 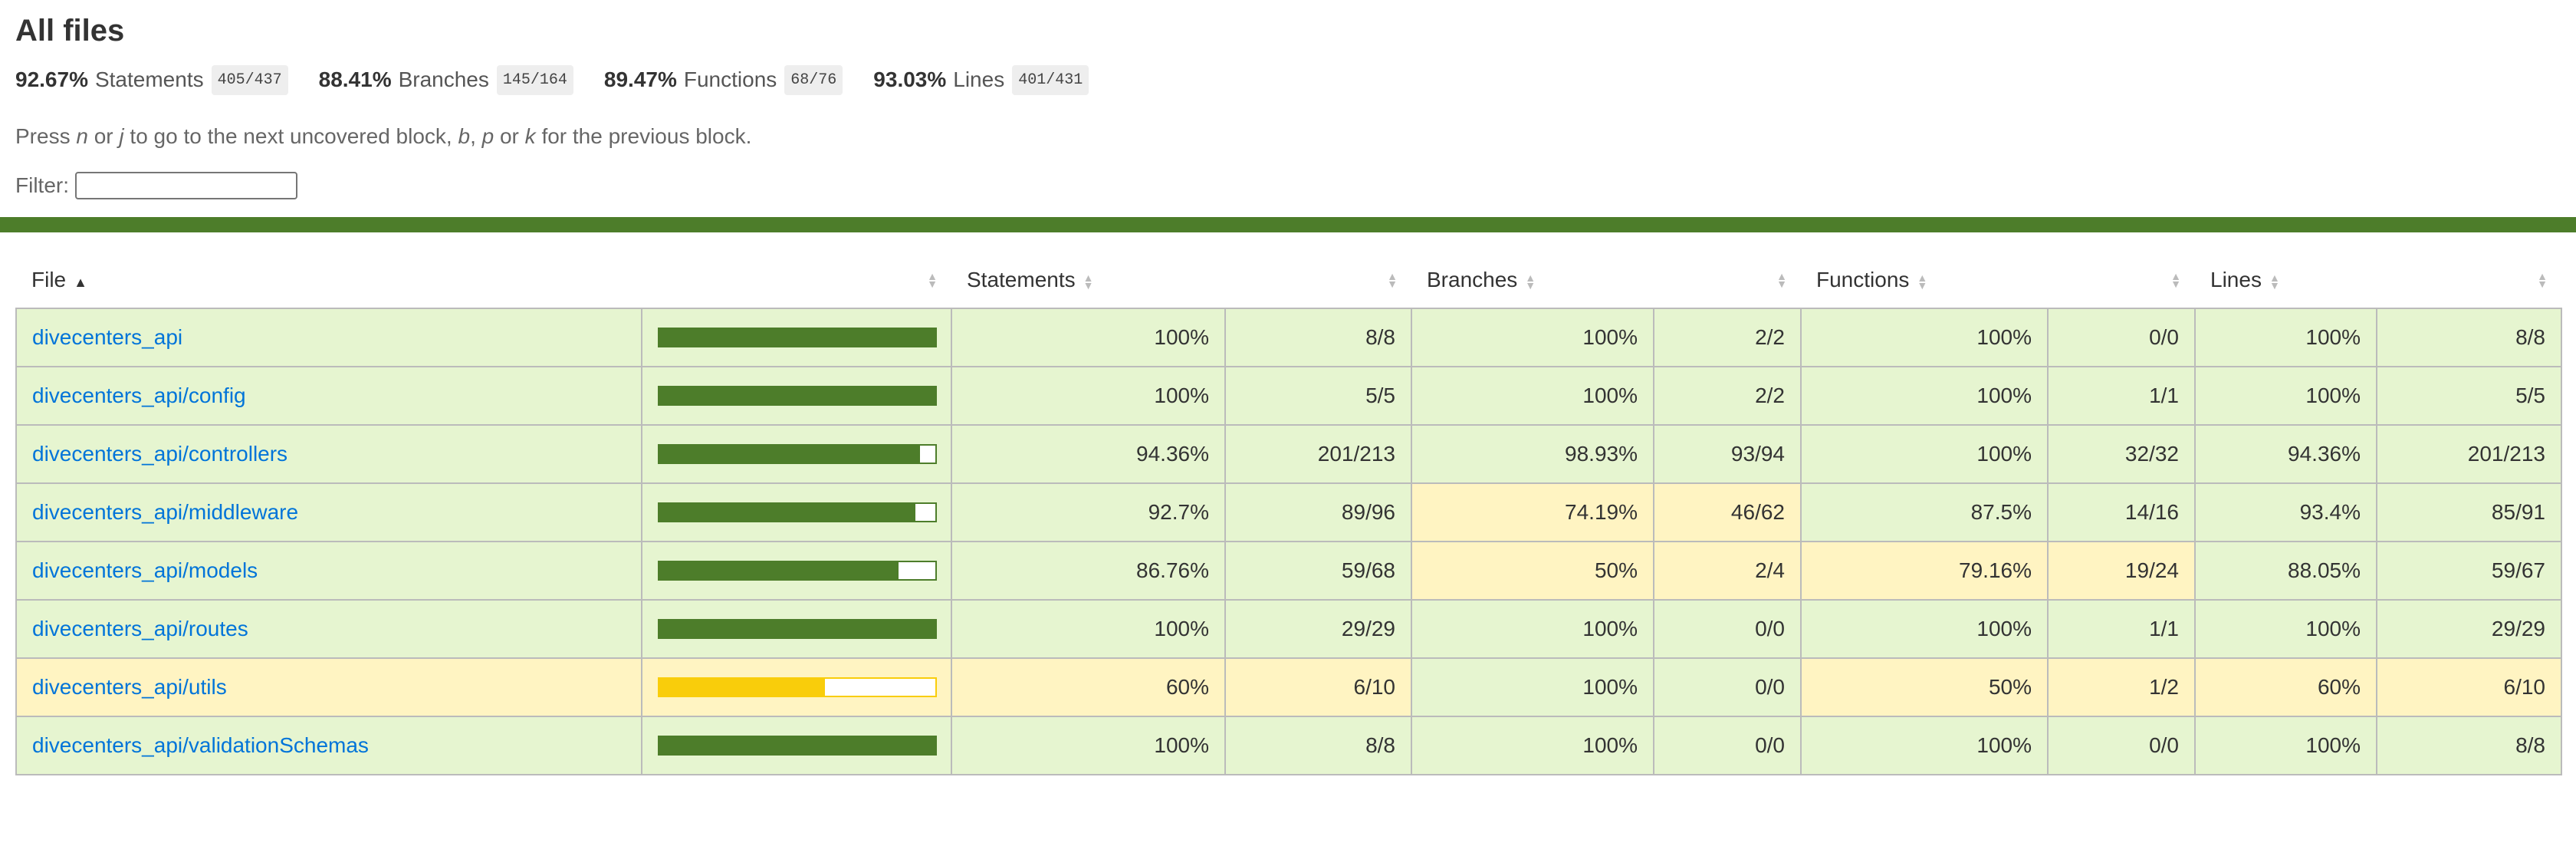 I want to click on lines-pct-cell: 93.4%, so click(x=2285, y=512).